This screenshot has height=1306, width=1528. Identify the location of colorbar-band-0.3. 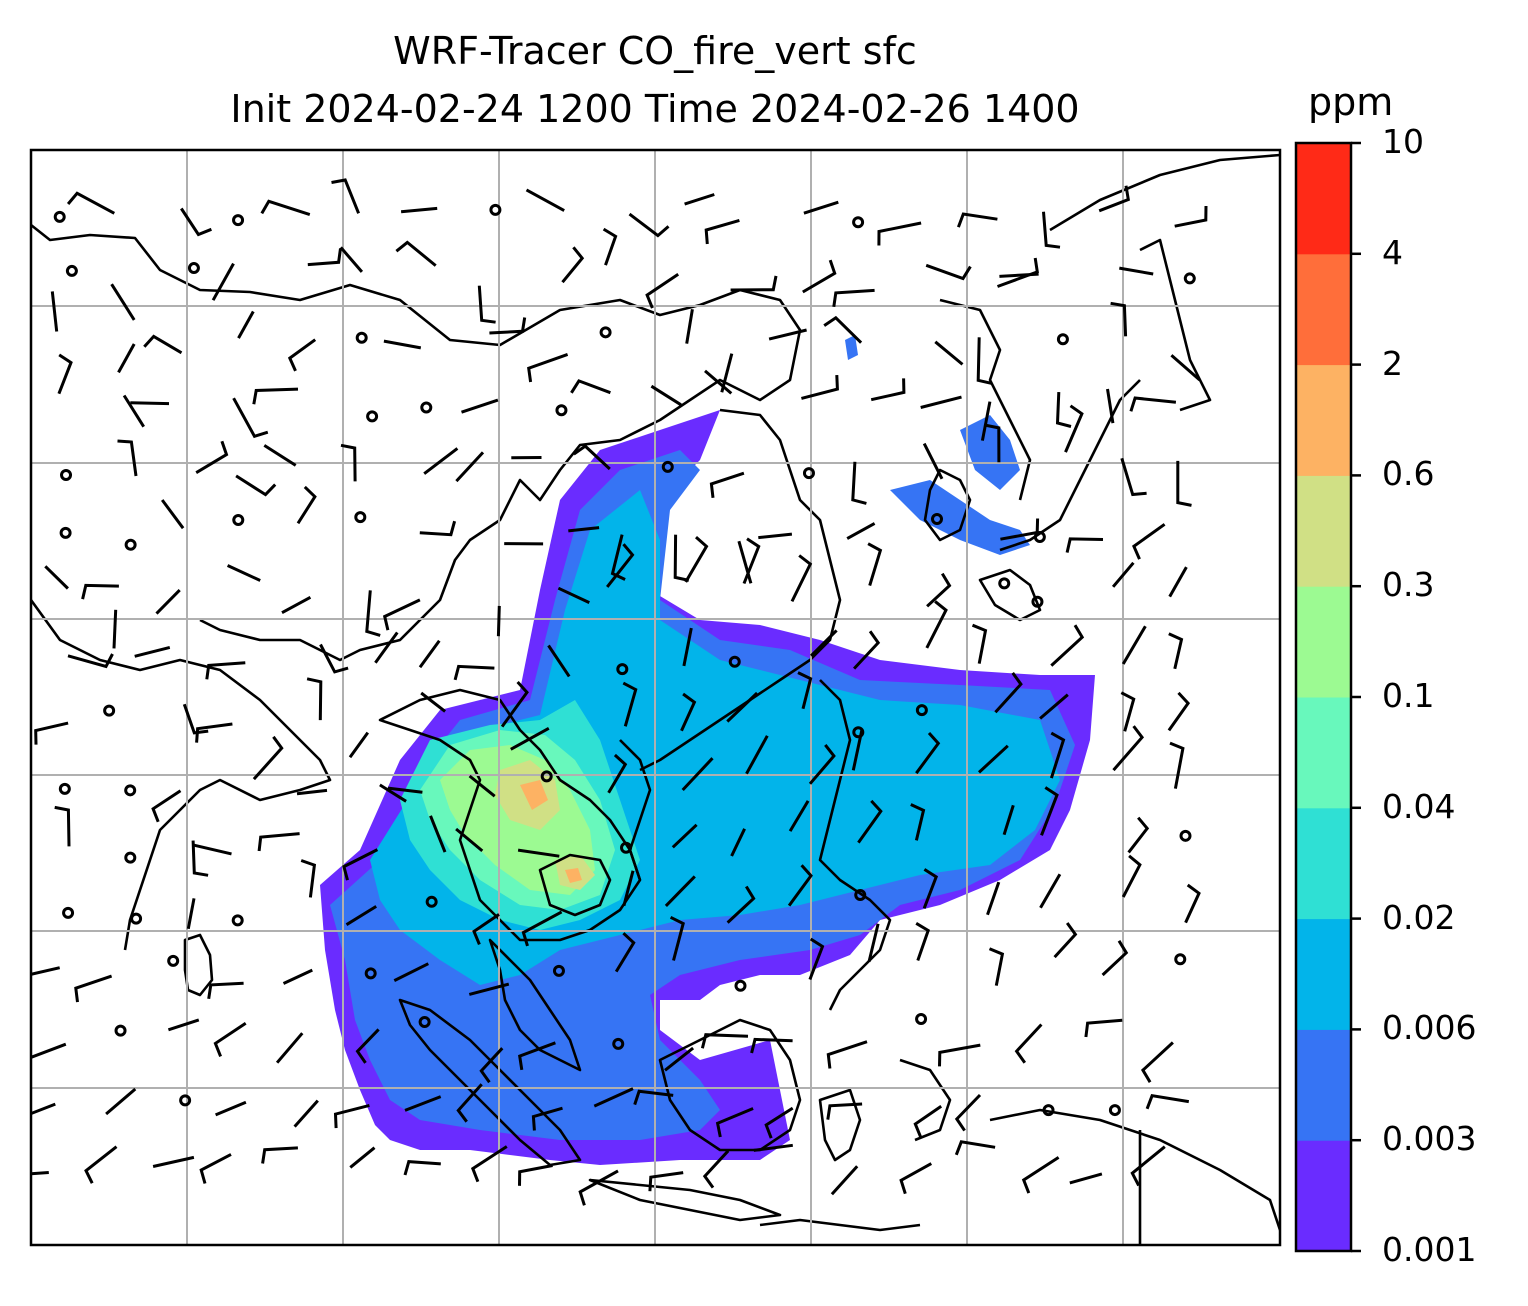
(1323, 531).